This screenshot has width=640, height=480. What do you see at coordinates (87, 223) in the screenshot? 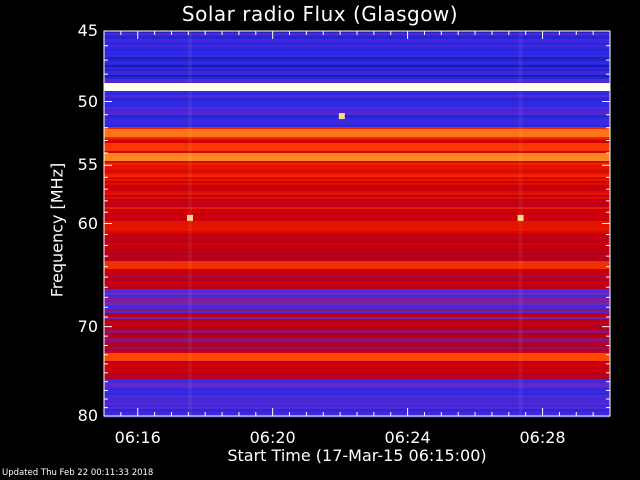
I see `y-tick-label: 60` at bounding box center [87, 223].